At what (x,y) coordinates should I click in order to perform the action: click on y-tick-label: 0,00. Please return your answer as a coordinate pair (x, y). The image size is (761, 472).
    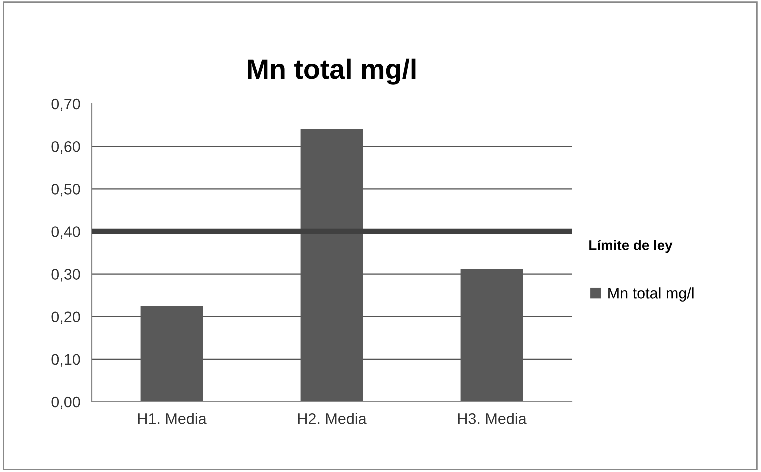
    Looking at the image, I should click on (66, 403).